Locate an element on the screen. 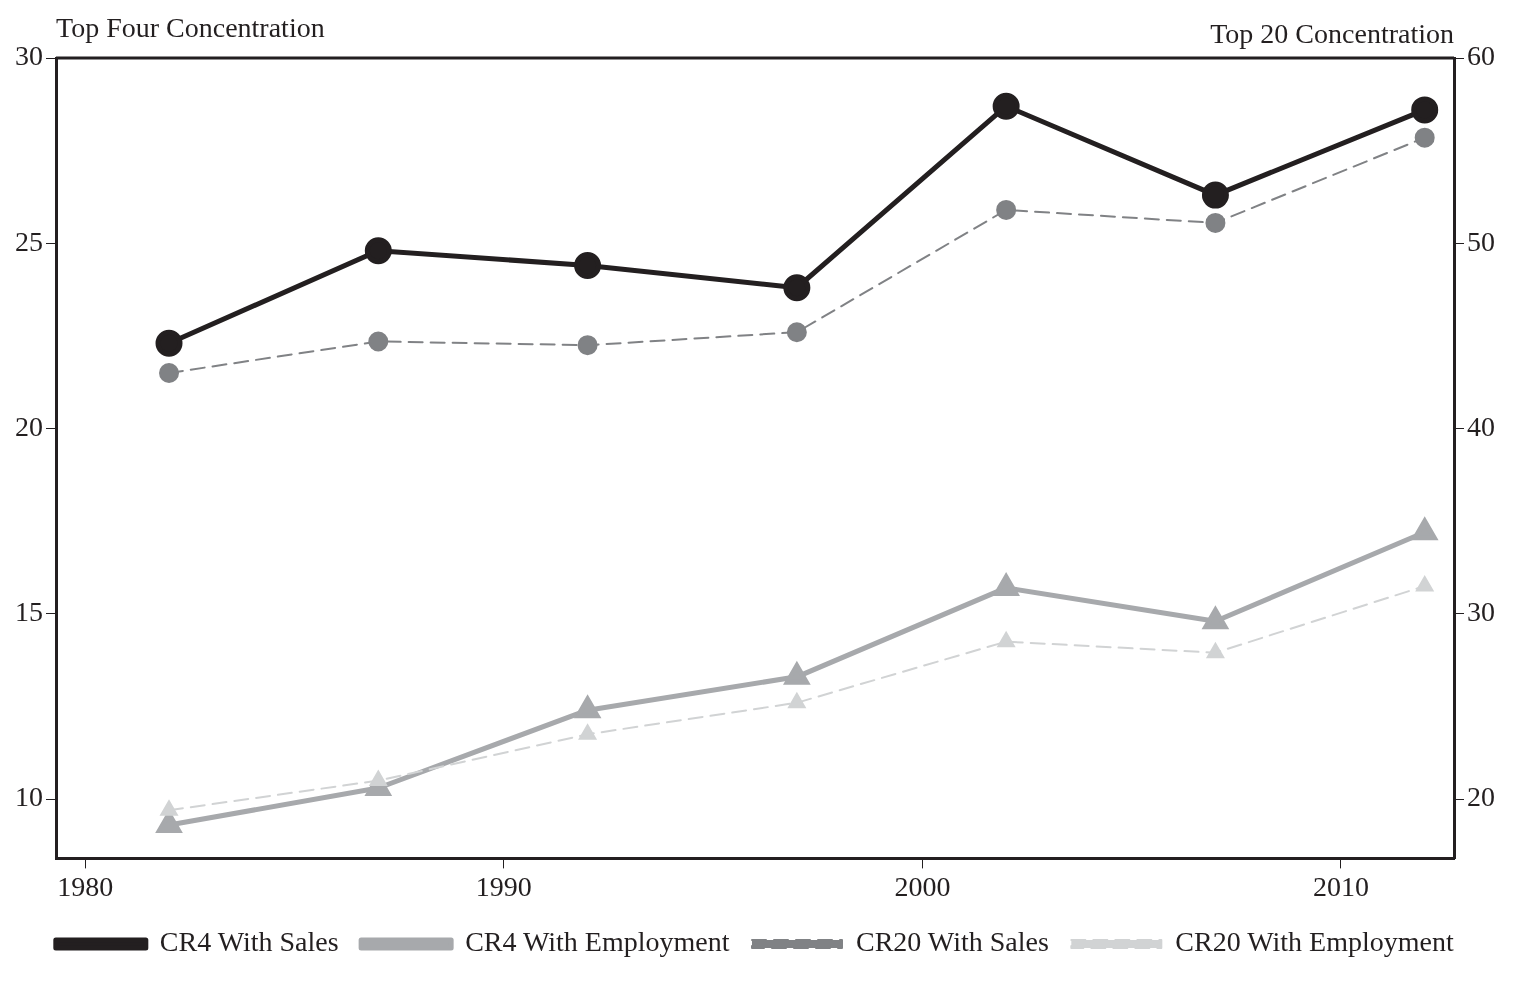 Image resolution: width=1520 pixels, height=983 pixels. y2-tick-label: 30 is located at coordinates (1481, 612).